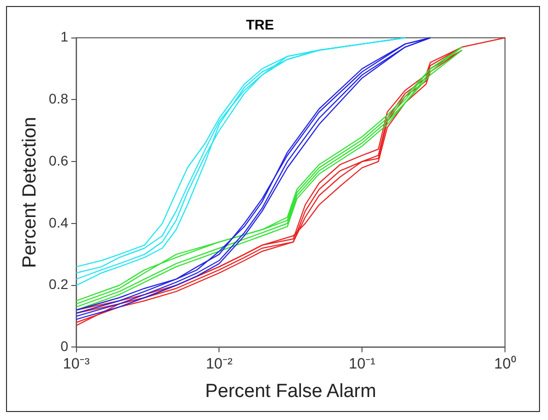 This screenshot has width=548, height=420. I want to click on y-tick-label: 0, so click(64, 346).